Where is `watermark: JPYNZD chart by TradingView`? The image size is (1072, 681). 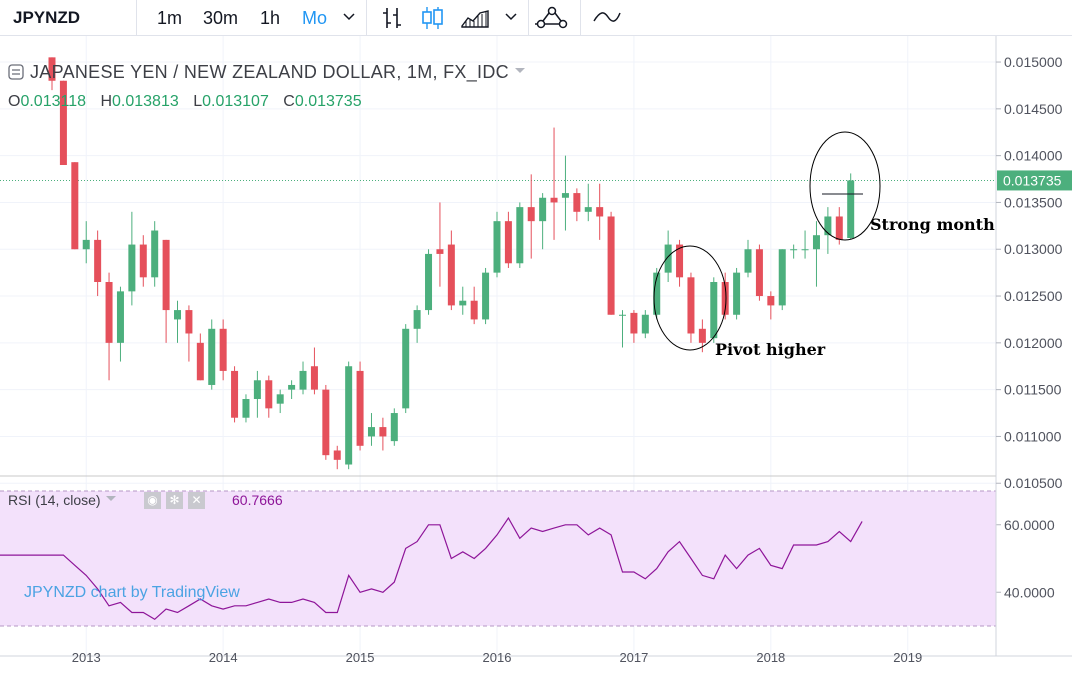 watermark: JPYNZD chart by TradingView is located at coordinates (132, 592).